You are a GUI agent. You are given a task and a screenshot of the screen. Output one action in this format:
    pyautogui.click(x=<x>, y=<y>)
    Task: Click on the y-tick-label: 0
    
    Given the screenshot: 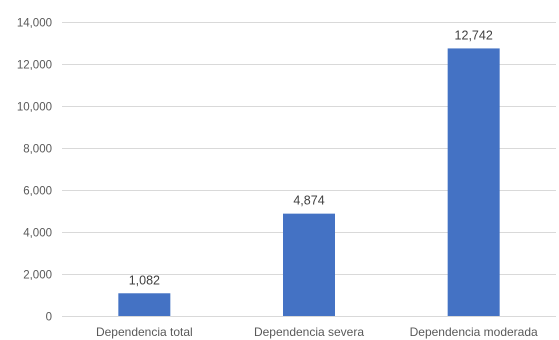 What is the action you would take?
    pyautogui.click(x=49, y=318)
    